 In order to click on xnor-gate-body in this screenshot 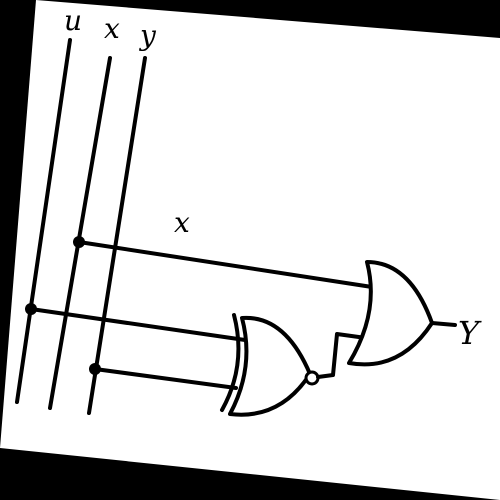, I will do `click(270, 366)`.